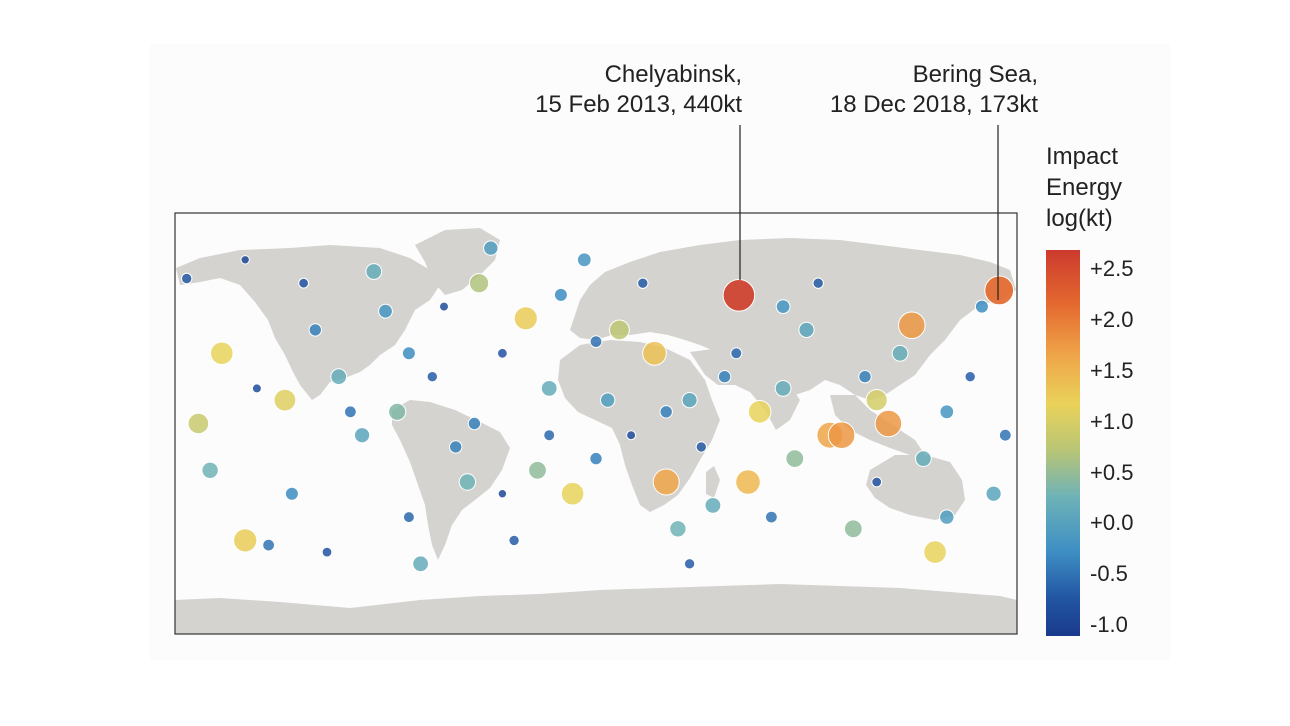 The height and width of the screenshot is (726, 1290). I want to click on colorbar-tick: +0.5, so click(1112, 472).